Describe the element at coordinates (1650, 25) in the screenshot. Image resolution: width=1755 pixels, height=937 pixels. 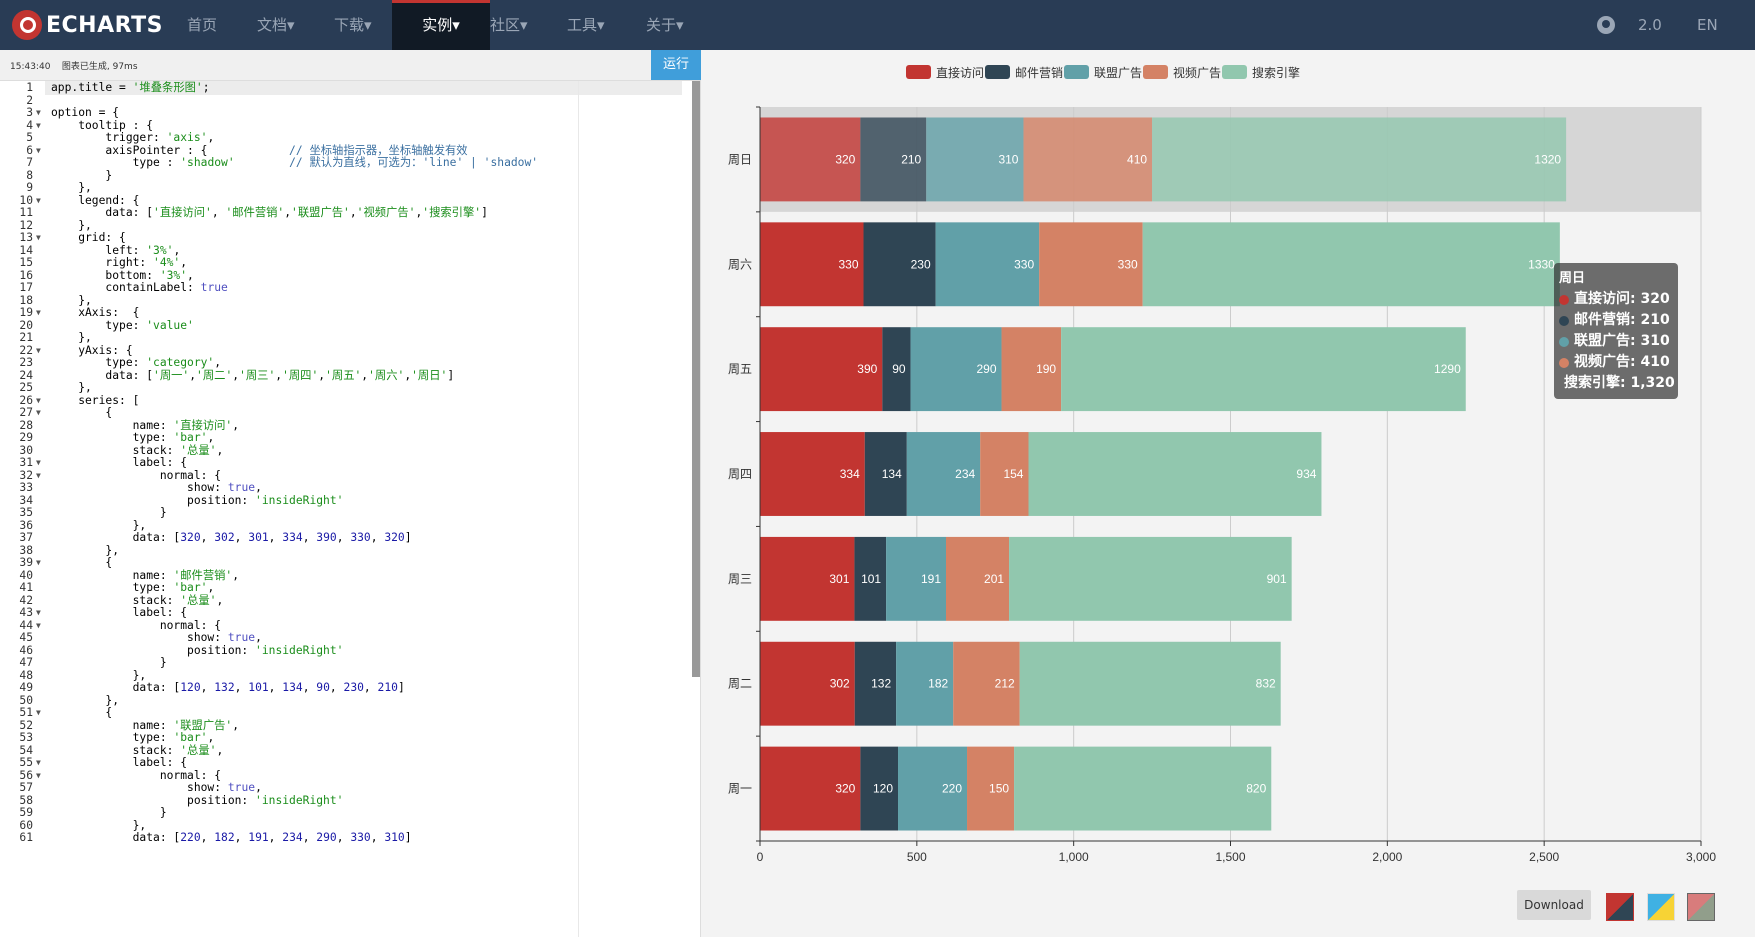
I see `version-link: 2.0` at that location.